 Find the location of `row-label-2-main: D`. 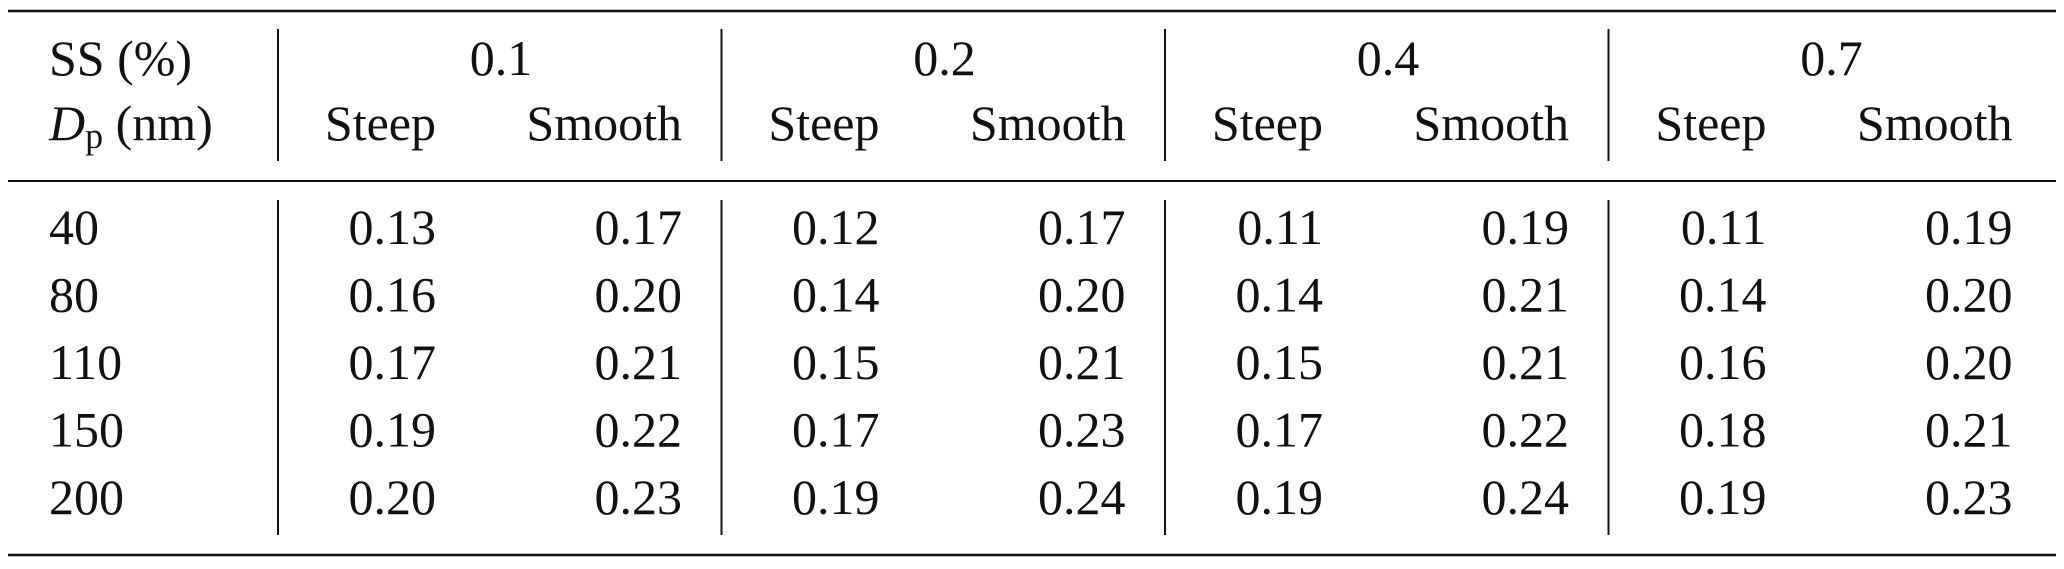

row-label-2-main: D is located at coordinates (66, 123).